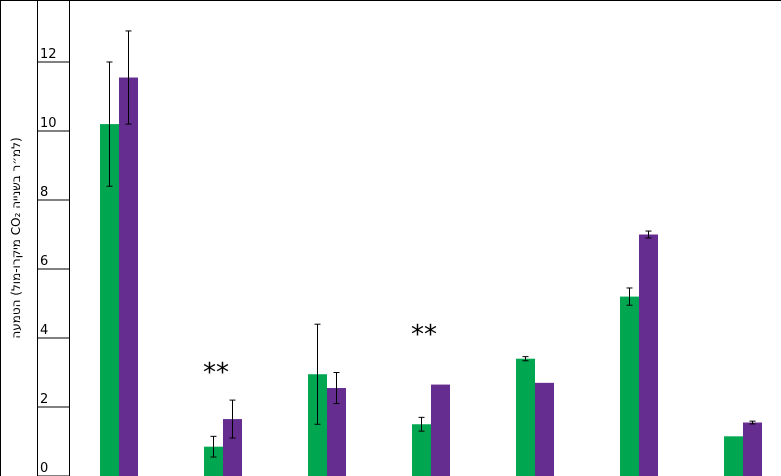 Image resolution: width=781 pixels, height=476 pixels. What do you see at coordinates (48, 54) in the screenshot?
I see `y-tick-label: 12` at bounding box center [48, 54].